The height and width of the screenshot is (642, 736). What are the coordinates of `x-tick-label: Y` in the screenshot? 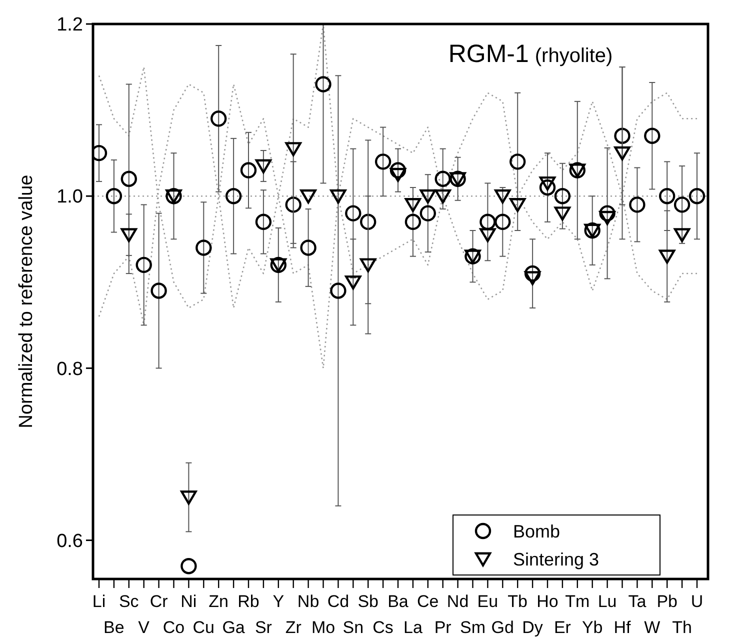 It's located at (278, 601).